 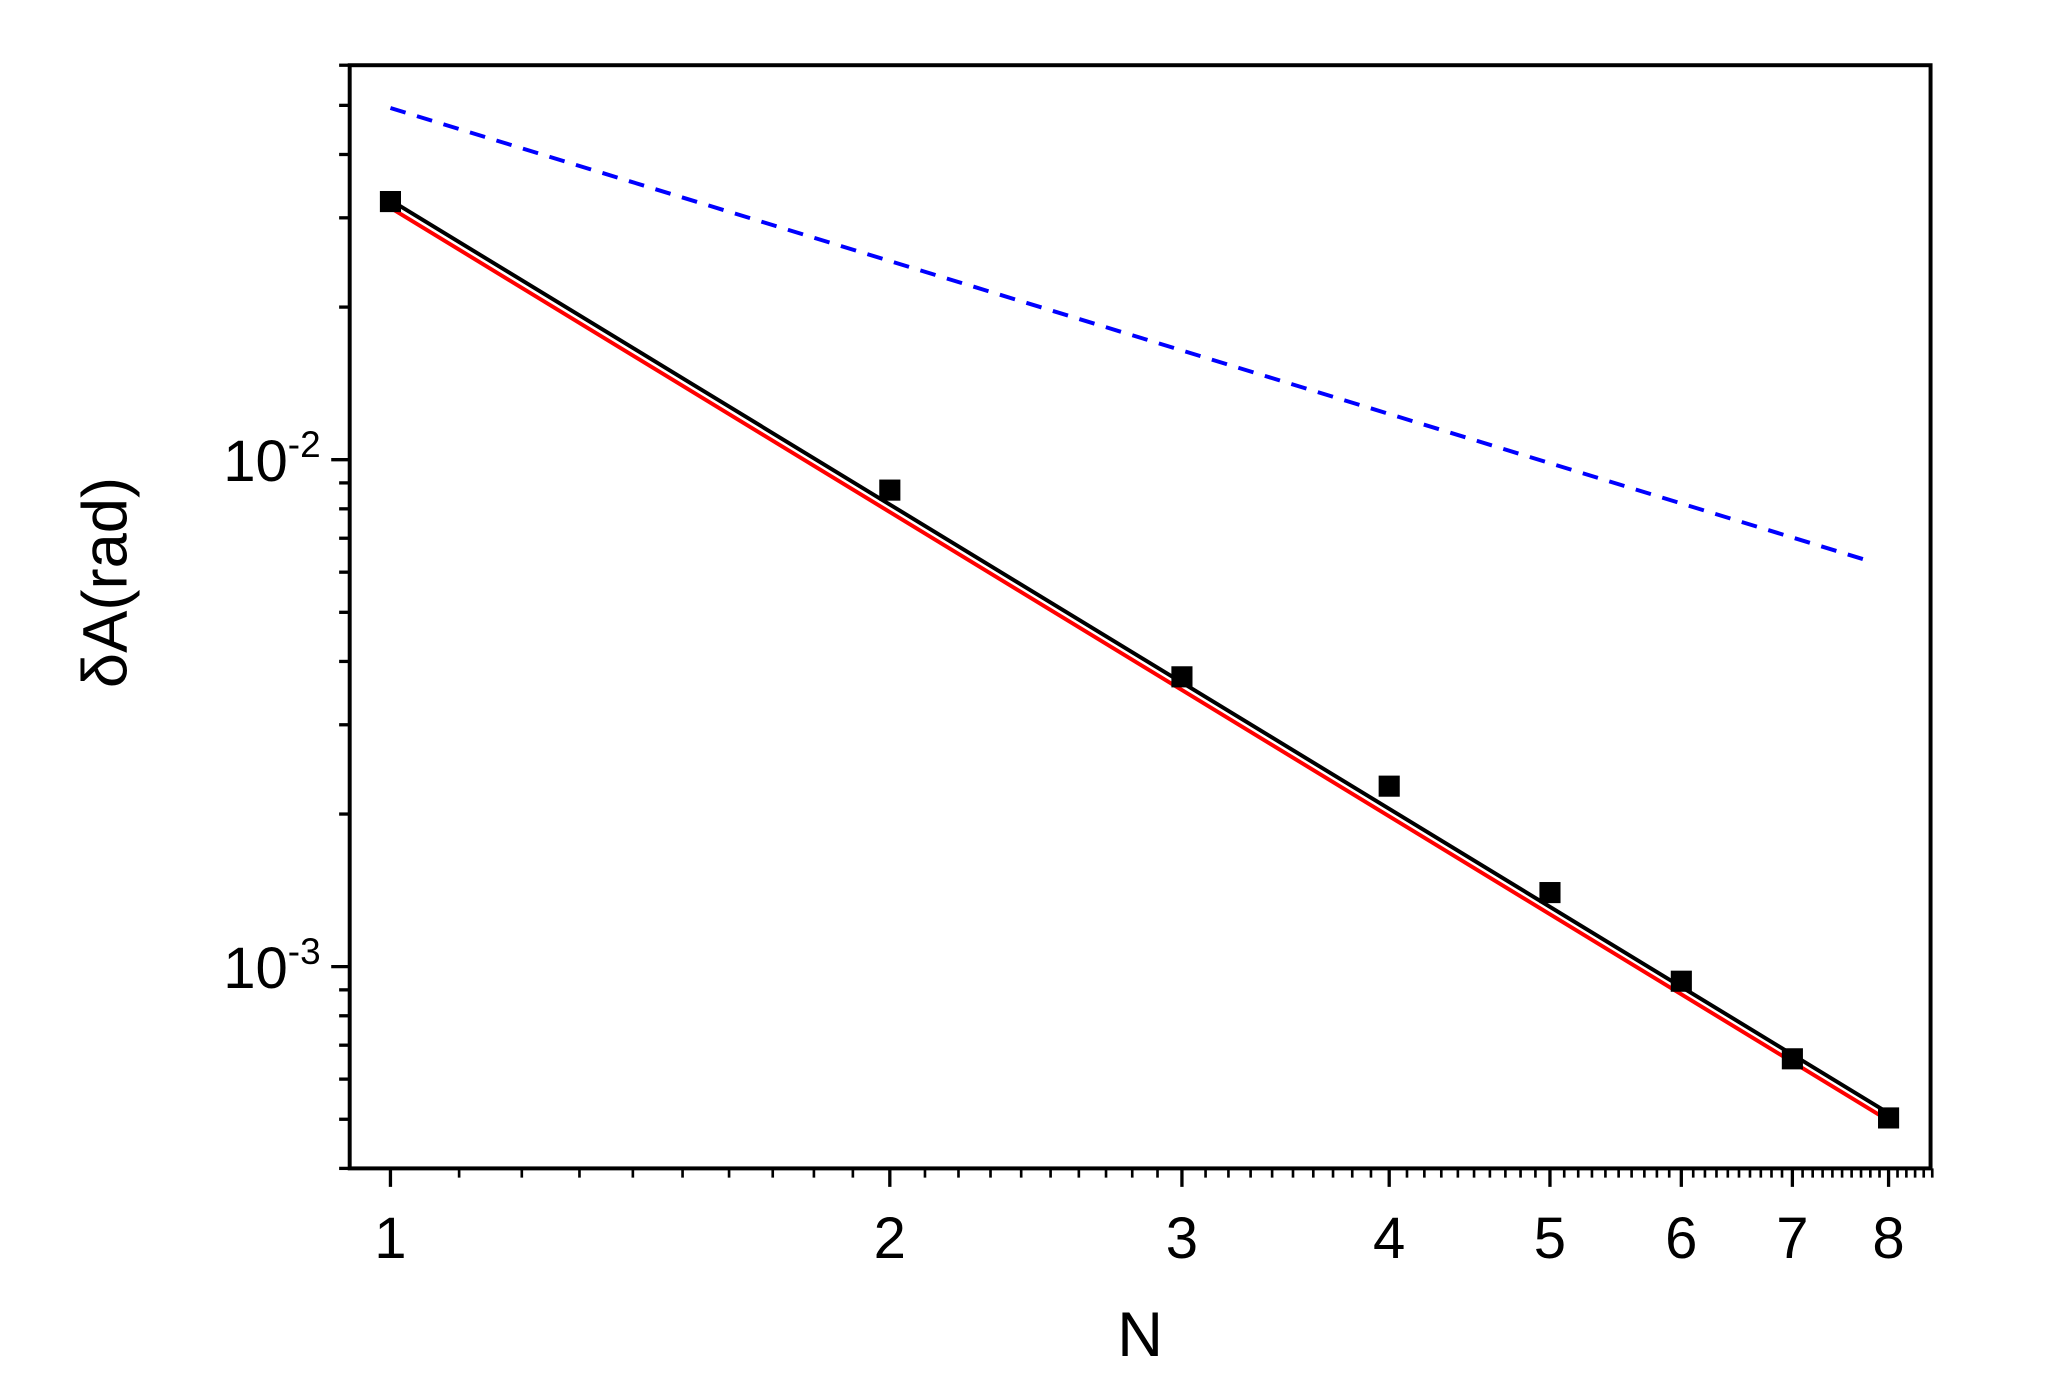 What do you see at coordinates (106, 582) in the screenshot?
I see `y-axis-label: δA(rad)` at bounding box center [106, 582].